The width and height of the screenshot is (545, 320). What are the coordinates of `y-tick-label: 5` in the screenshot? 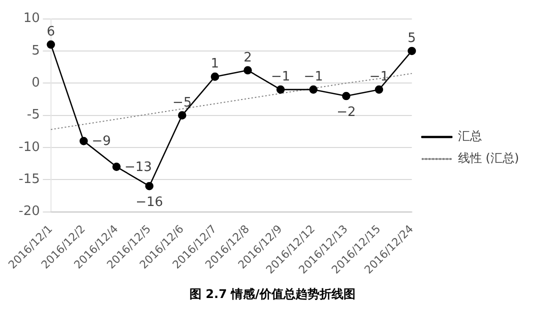 It's located at (36, 50).